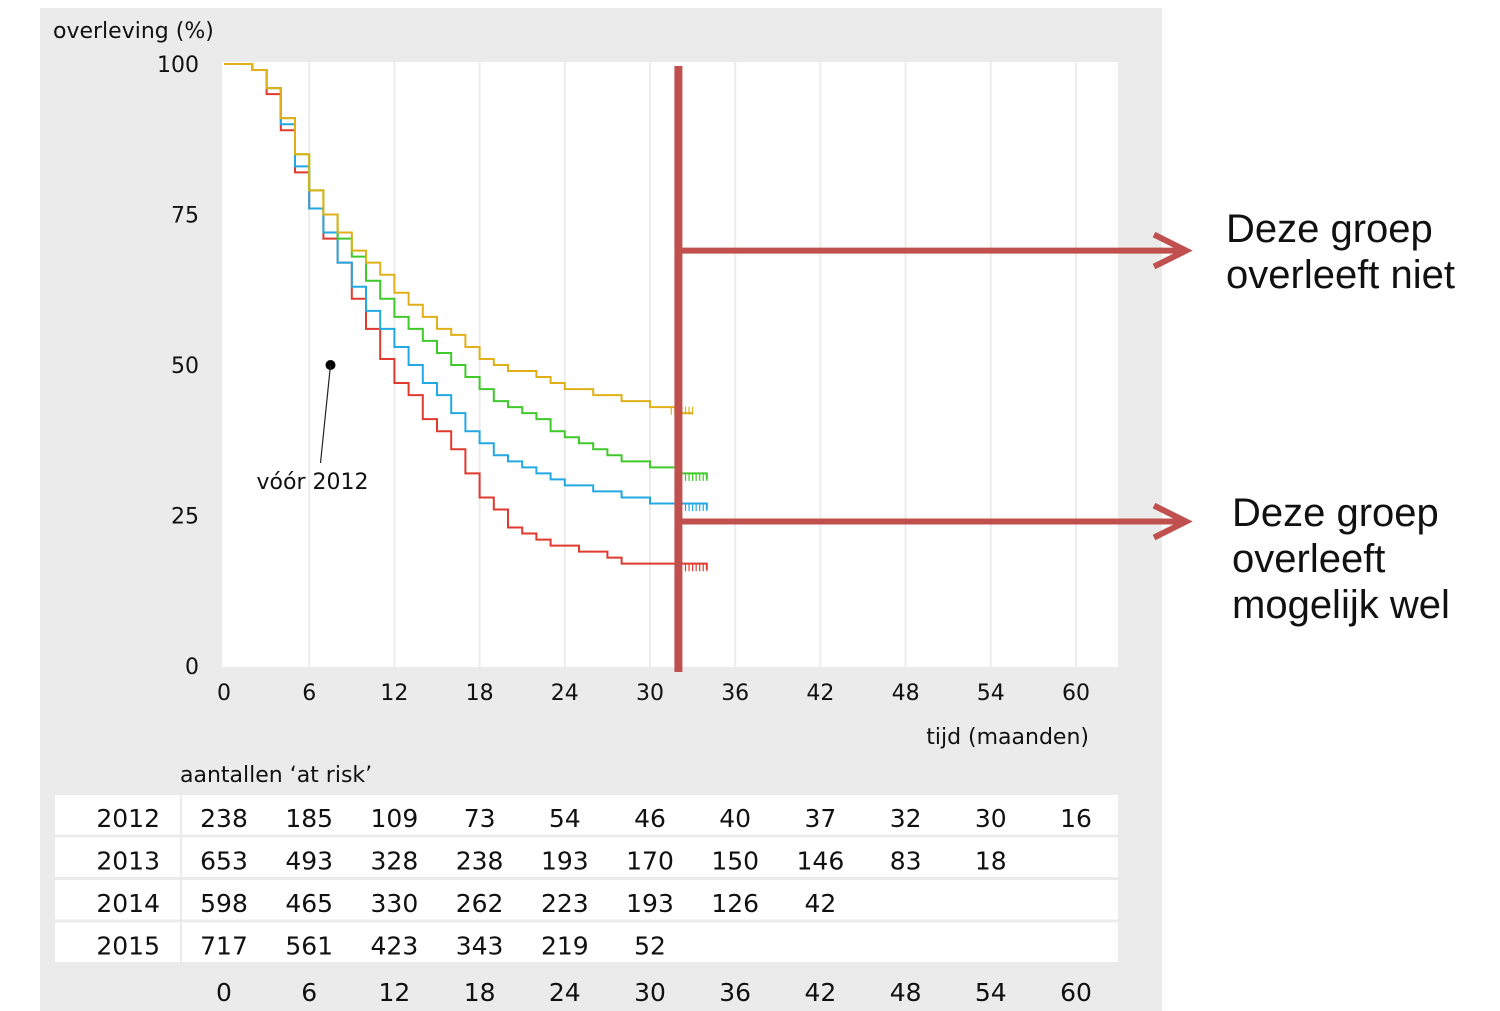 This screenshot has width=1500, height=1011. What do you see at coordinates (178, 65) in the screenshot?
I see `y-tick-label: 100` at bounding box center [178, 65].